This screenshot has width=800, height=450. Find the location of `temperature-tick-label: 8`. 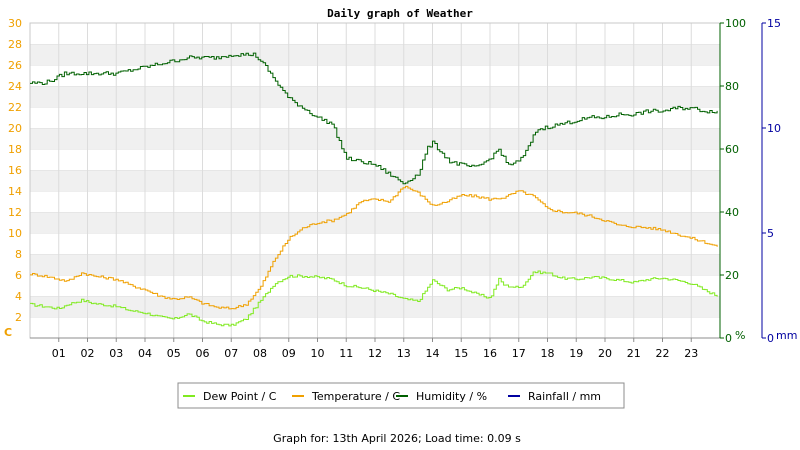

temperature-tick-label: 8 is located at coordinates (18, 254).